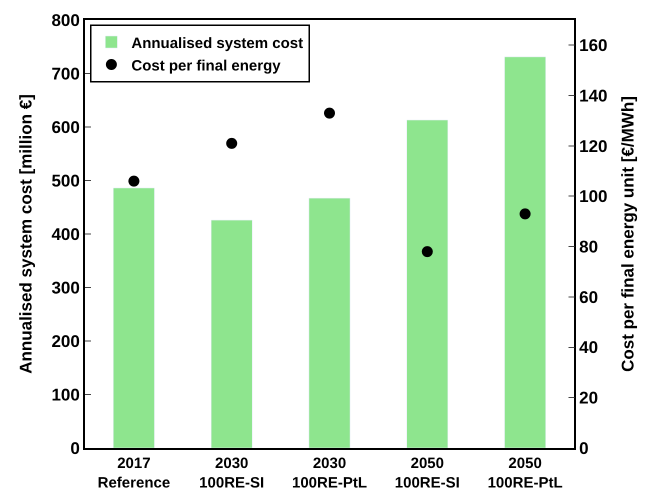  I want to click on y2-tick-label: 80, so click(588, 247).